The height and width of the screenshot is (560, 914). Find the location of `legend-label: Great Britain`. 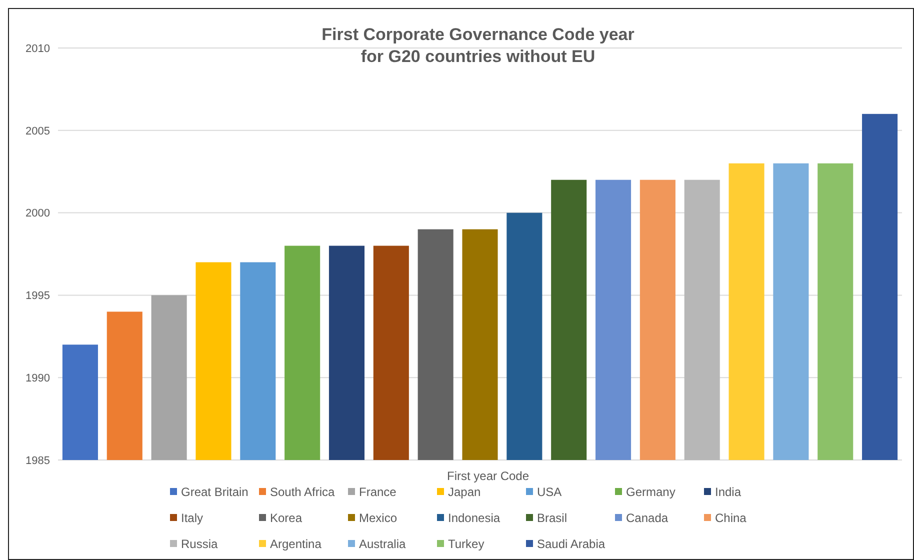

legend-label: Great Britain is located at coordinates (214, 492).